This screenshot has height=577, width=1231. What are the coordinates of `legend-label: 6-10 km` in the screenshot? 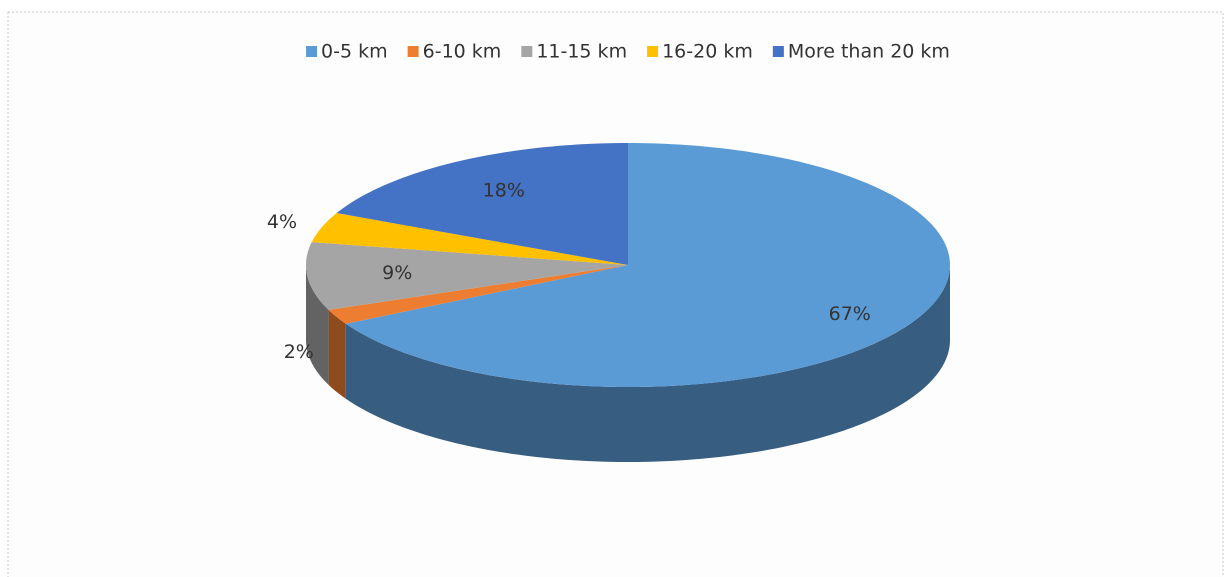 It's located at (462, 52).